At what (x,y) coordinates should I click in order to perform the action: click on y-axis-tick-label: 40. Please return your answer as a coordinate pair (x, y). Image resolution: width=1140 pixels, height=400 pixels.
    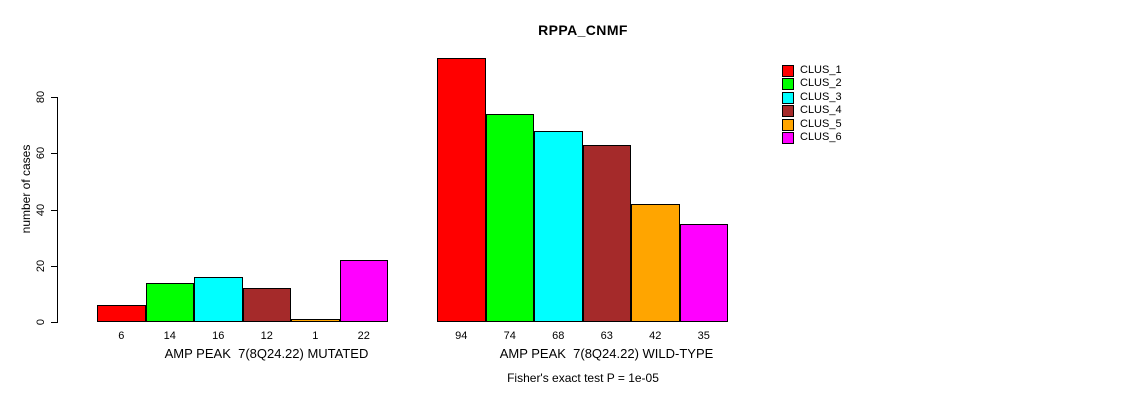
    Looking at the image, I should click on (41, 209).